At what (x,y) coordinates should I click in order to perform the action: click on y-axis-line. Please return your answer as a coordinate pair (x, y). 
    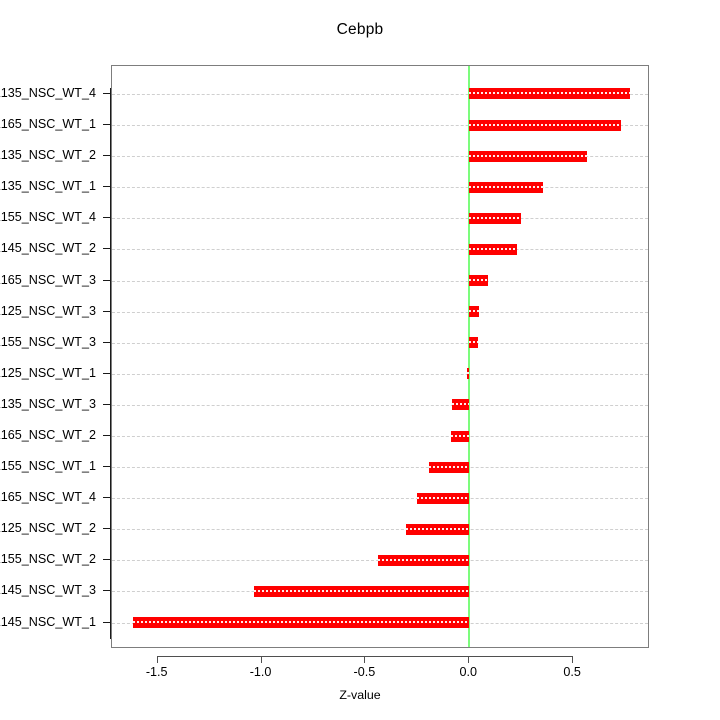
    Looking at the image, I should click on (110, 363).